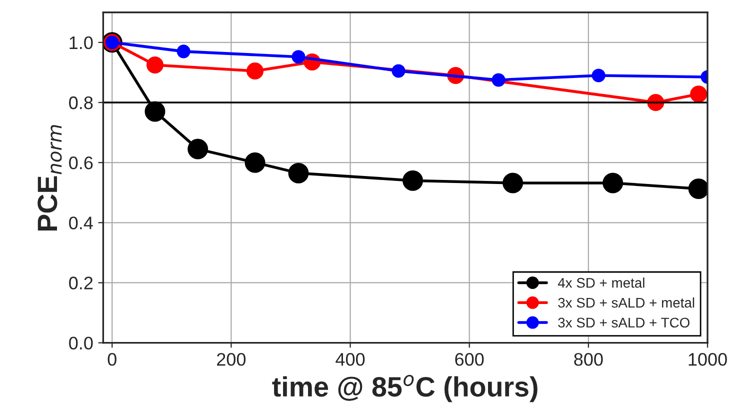  I want to click on x-tick-label: 1000, so click(707, 359).